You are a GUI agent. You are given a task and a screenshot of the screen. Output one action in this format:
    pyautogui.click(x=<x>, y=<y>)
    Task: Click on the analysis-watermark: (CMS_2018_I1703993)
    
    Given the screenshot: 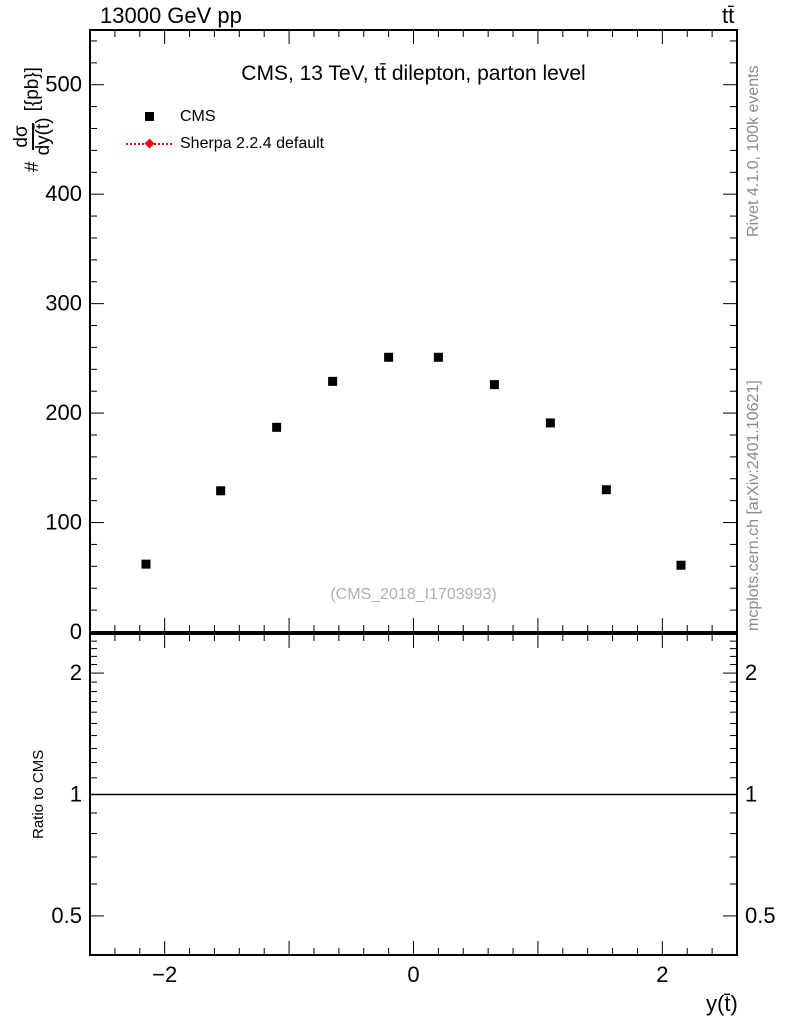 What is the action you would take?
    pyautogui.click(x=413, y=594)
    